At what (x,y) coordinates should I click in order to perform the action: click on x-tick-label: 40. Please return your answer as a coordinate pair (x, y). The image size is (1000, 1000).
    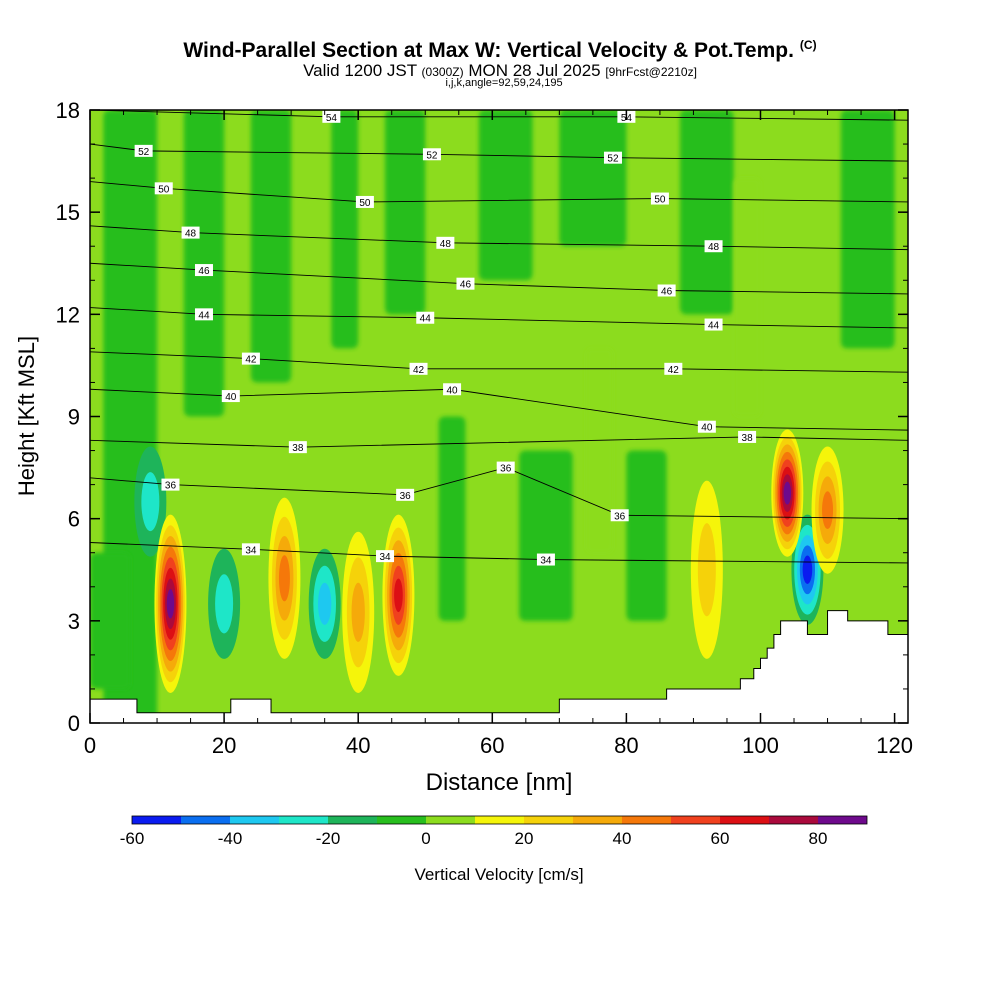
    Looking at the image, I should click on (358, 745).